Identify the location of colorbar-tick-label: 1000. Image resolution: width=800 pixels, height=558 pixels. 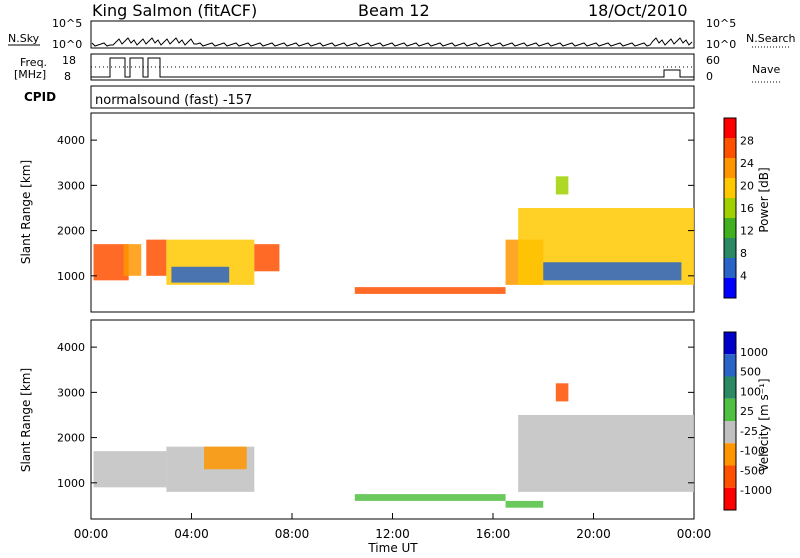
(754, 352).